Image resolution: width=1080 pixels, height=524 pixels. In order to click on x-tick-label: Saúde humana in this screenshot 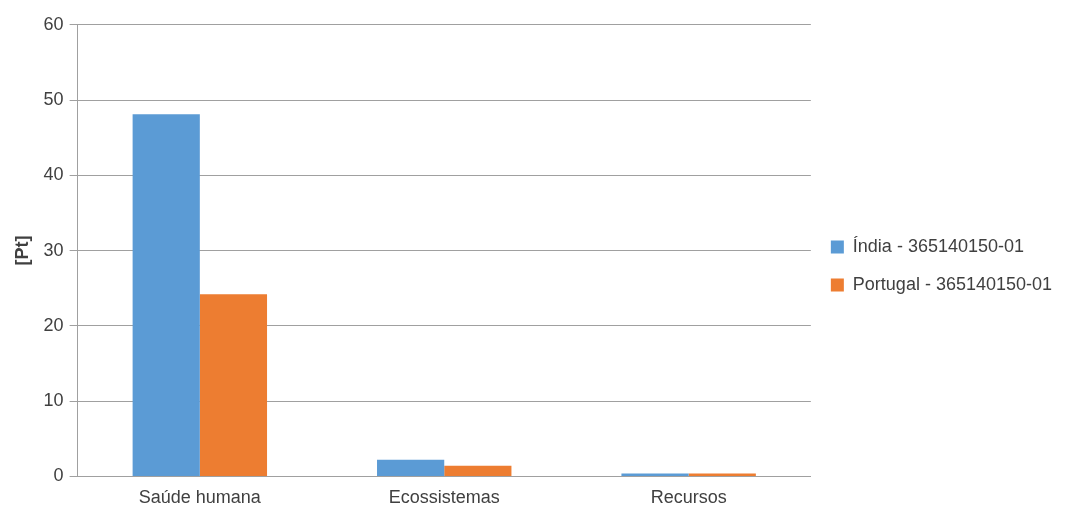, I will do `click(200, 497)`.